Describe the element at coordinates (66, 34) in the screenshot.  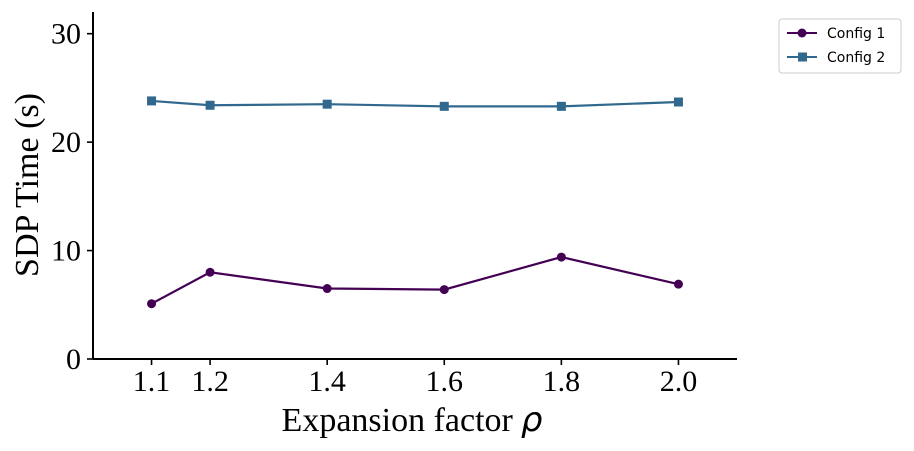
I see `y-tick-label: 30` at that location.